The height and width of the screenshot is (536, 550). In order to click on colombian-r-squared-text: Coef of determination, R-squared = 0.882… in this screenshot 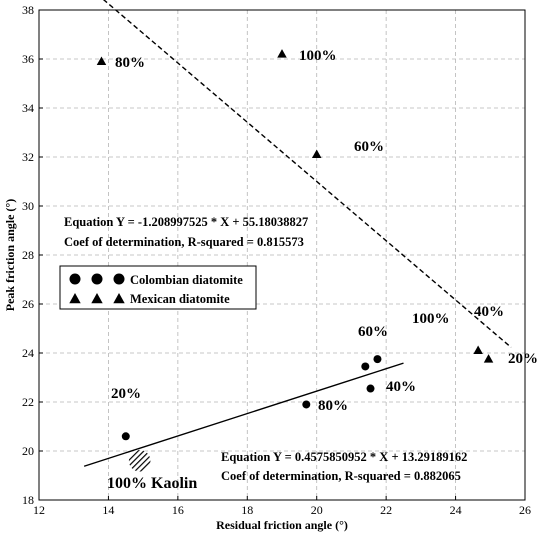, I will do `click(341, 476)`.